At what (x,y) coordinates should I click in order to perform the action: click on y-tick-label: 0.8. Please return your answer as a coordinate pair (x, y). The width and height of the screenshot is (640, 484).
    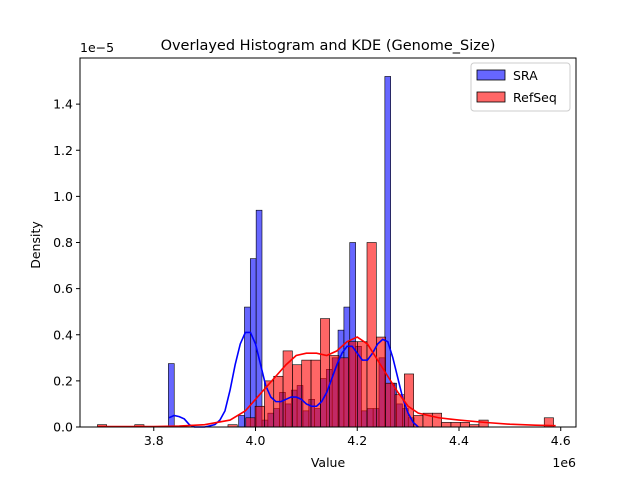
    Looking at the image, I should click on (63, 242).